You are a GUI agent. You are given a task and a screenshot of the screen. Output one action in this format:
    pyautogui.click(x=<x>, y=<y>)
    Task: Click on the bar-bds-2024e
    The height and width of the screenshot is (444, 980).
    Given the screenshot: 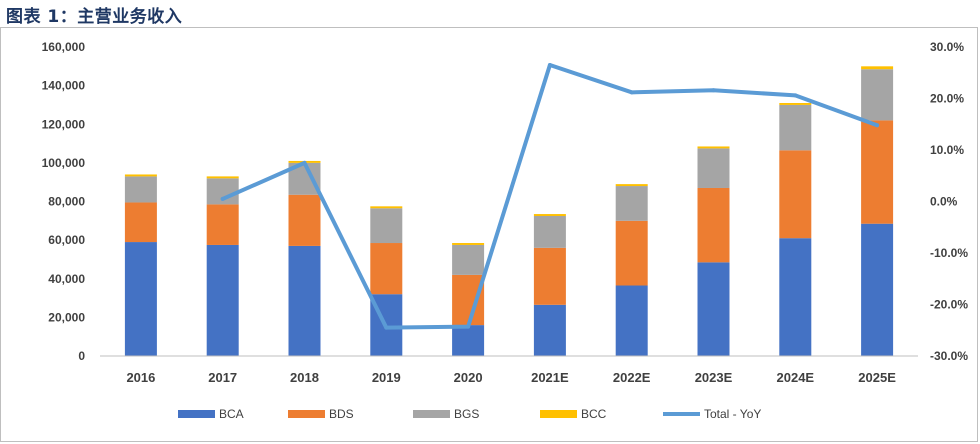 What is the action you would take?
    pyautogui.click(x=795, y=194)
    